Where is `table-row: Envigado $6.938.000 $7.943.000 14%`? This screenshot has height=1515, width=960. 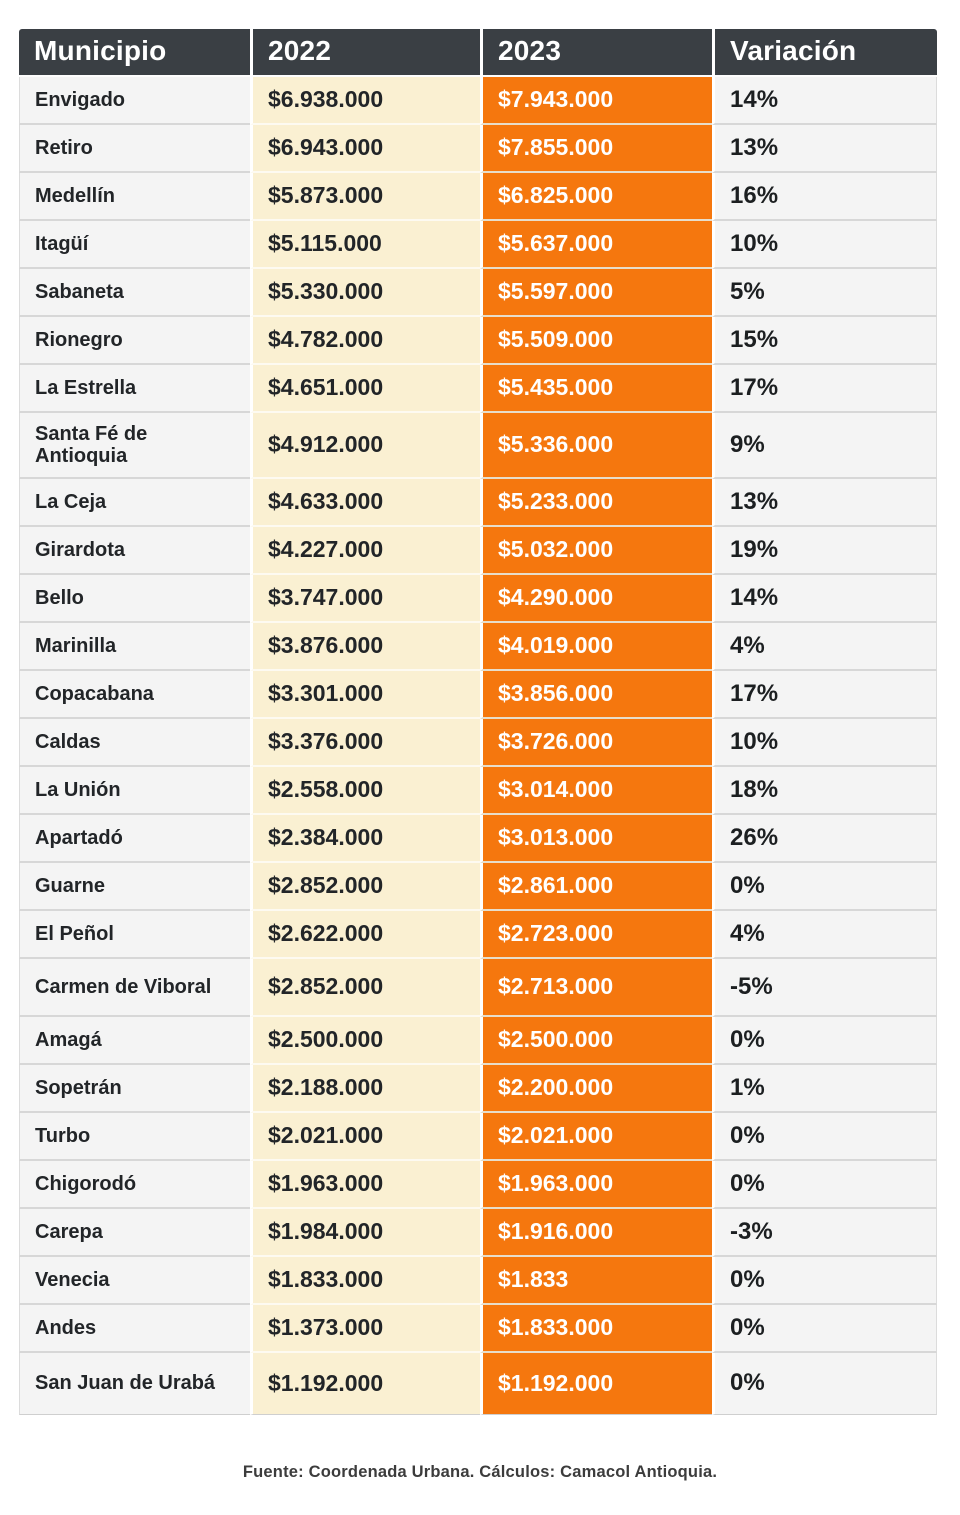
table-row: Envigado $6.938.000 $7.943.000 14% is located at coordinates (478, 101).